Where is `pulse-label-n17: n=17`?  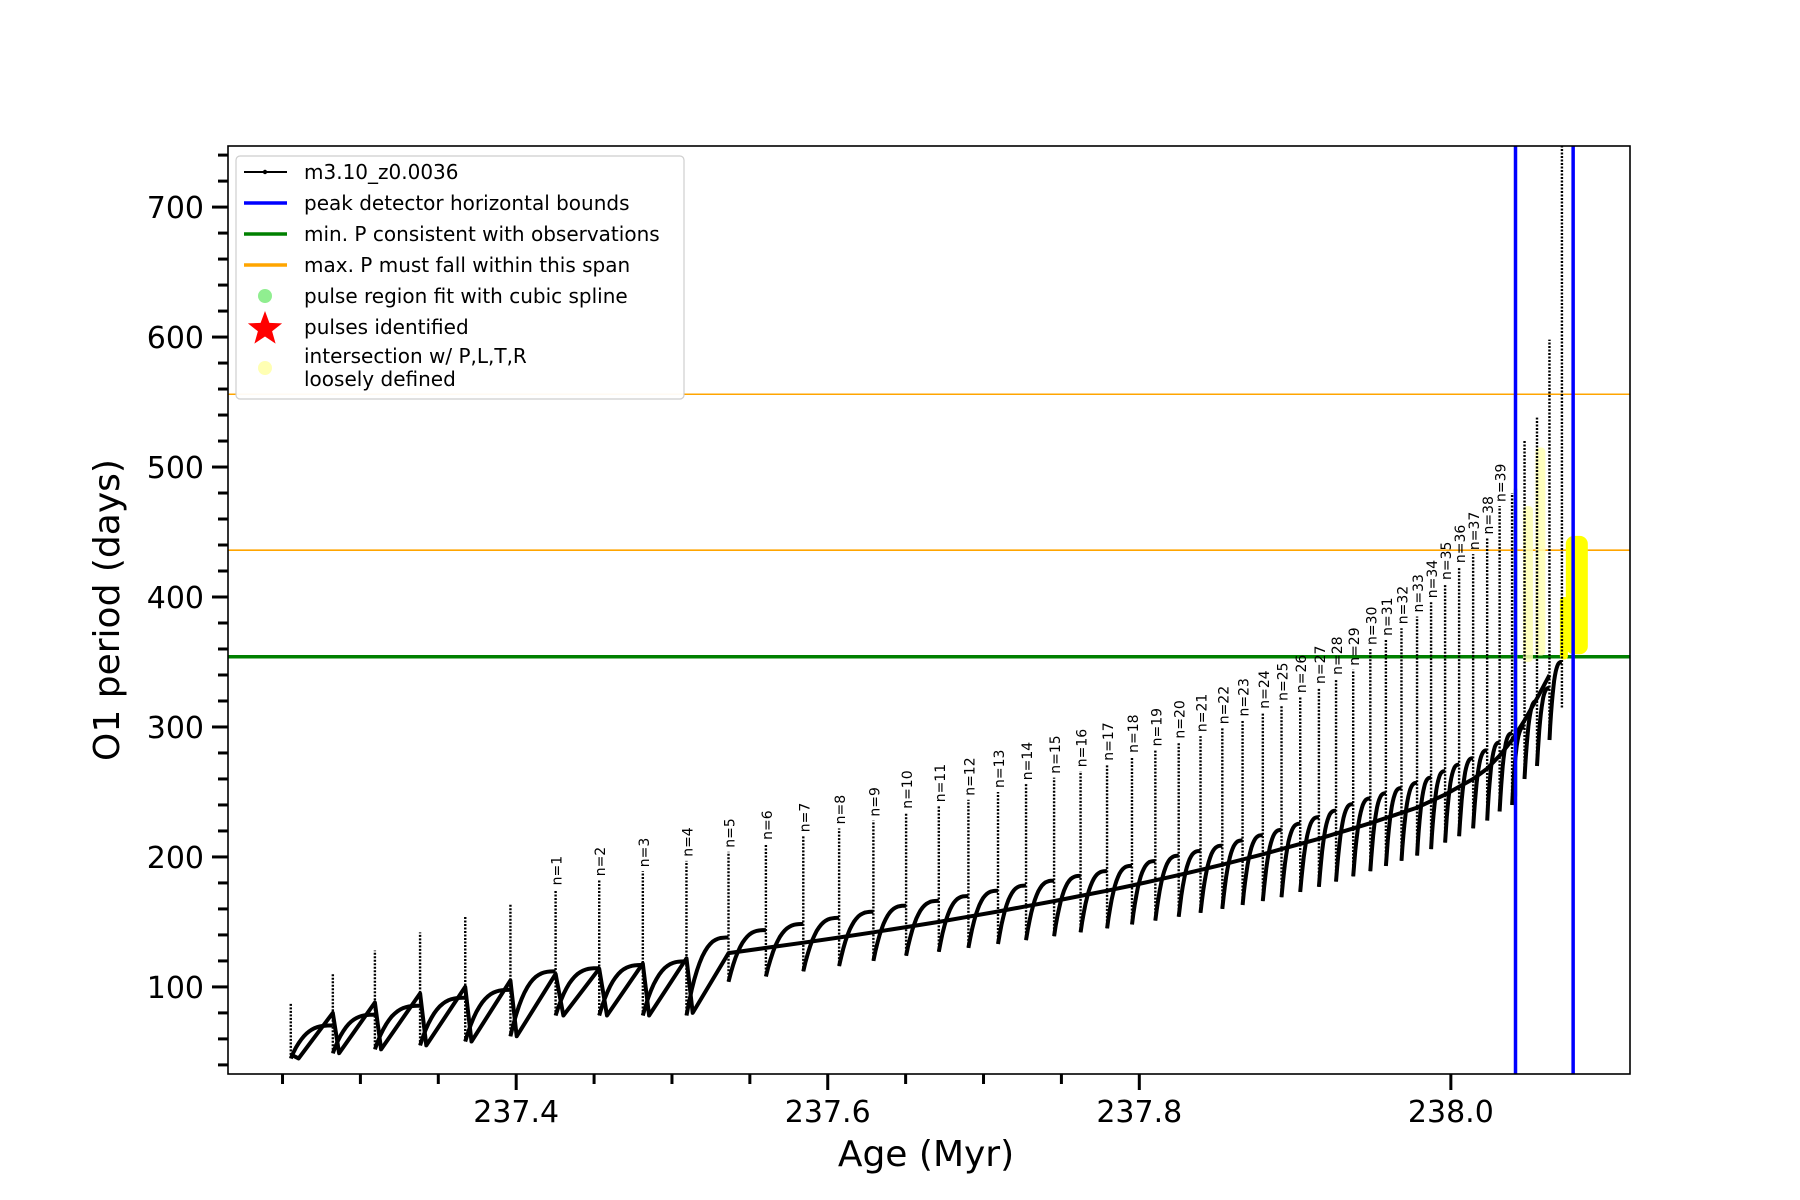 pulse-label-n17: n=17 is located at coordinates (1109, 741).